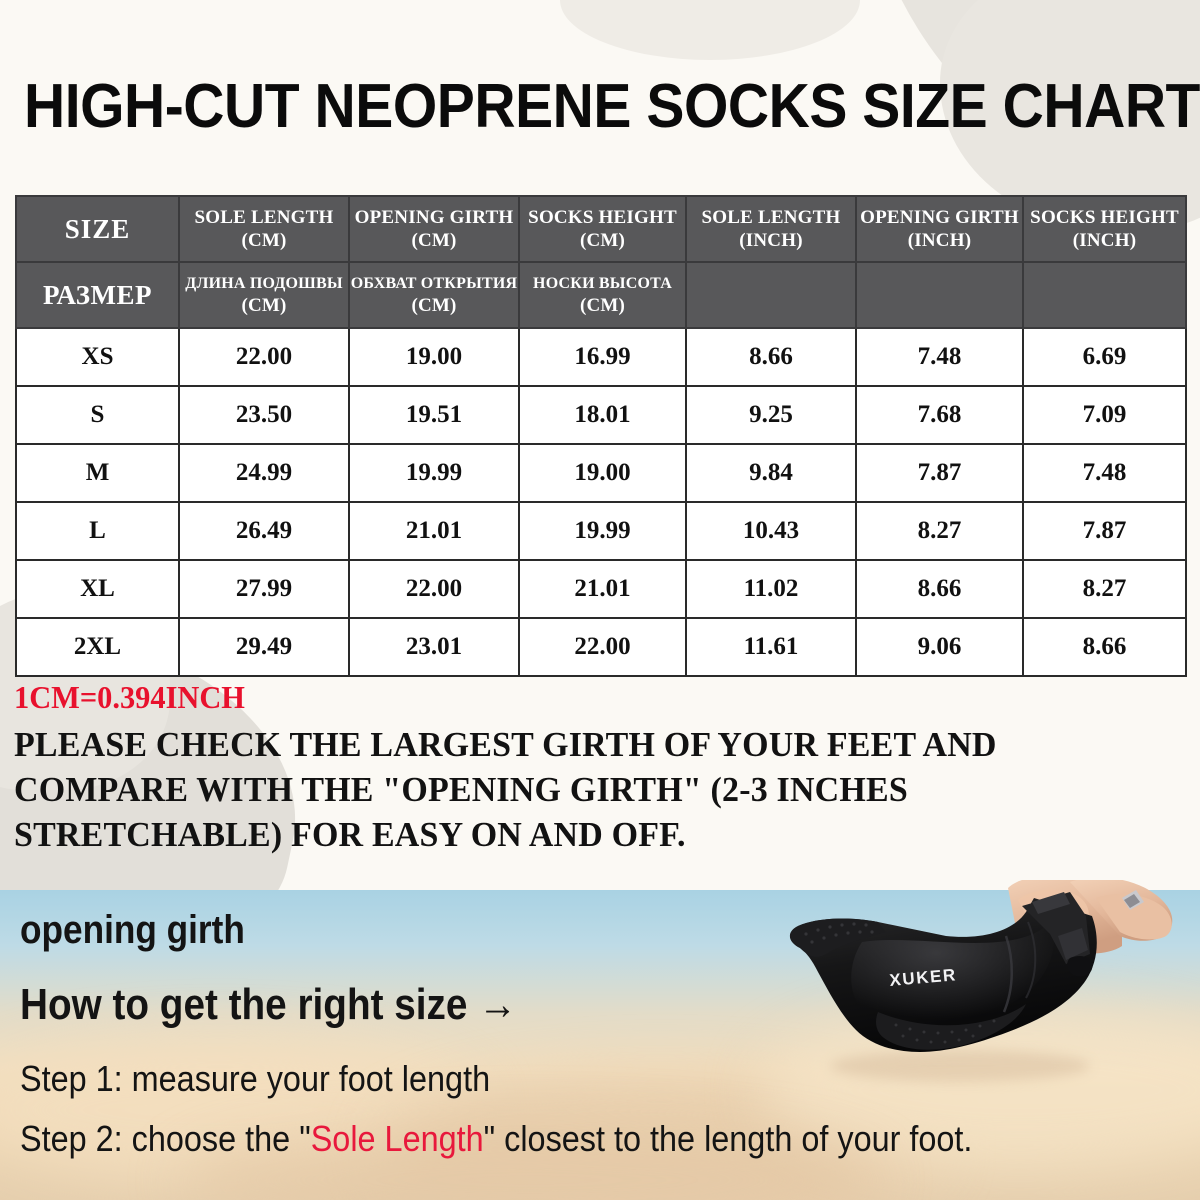 The height and width of the screenshot is (1200, 1200). I want to click on cell-size: M, so click(97, 473).